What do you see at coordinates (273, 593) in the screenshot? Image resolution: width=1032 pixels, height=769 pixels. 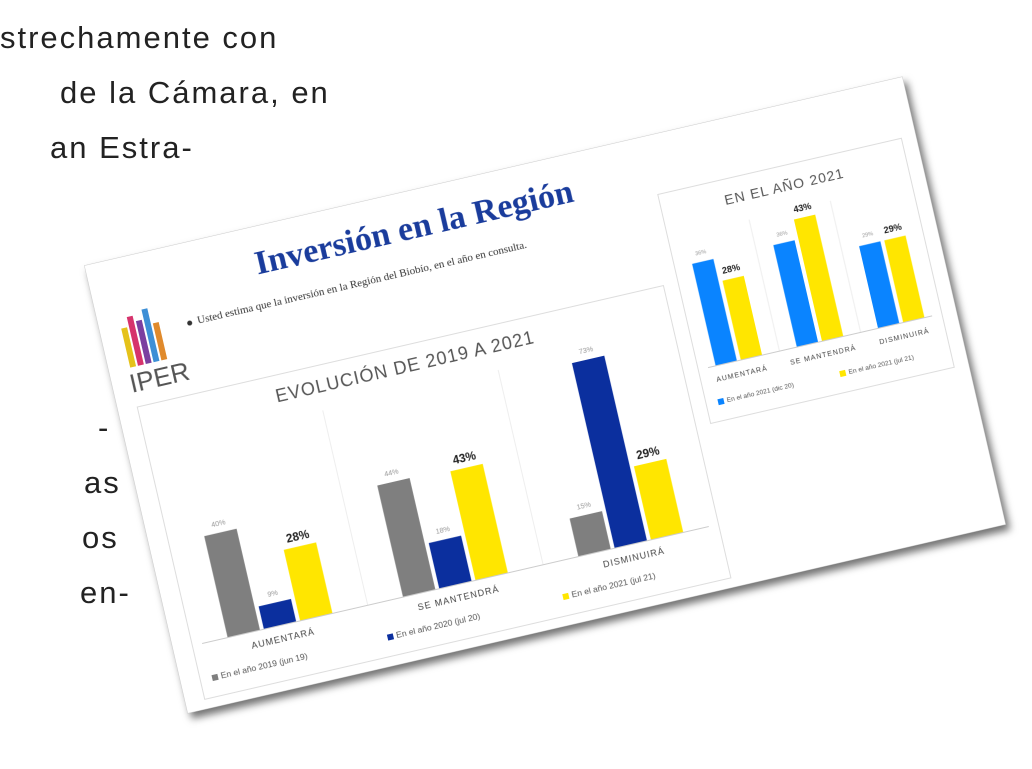 I see `value-label: 9%` at bounding box center [273, 593].